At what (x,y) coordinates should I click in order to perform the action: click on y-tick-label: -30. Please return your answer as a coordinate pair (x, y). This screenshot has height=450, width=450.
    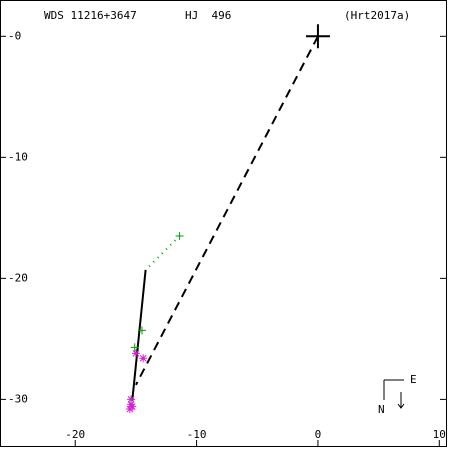
    Looking at the image, I should click on (18, 398).